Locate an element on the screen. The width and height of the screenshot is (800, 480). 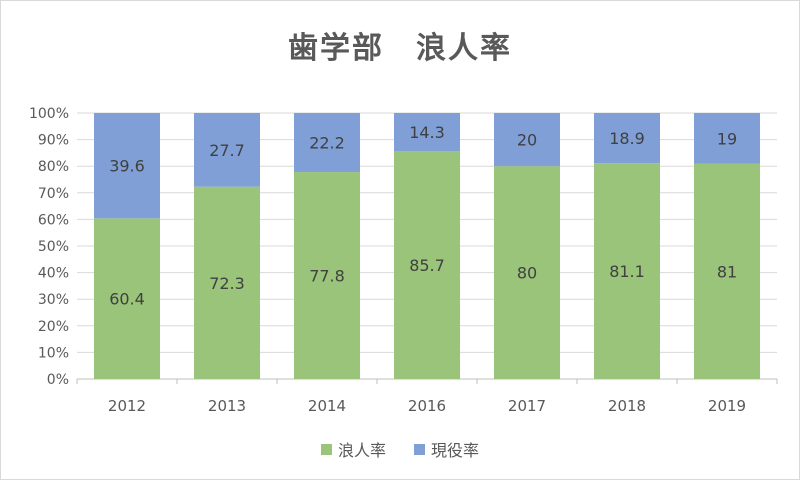
data-label: 72.3 is located at coordinates (227, 283).